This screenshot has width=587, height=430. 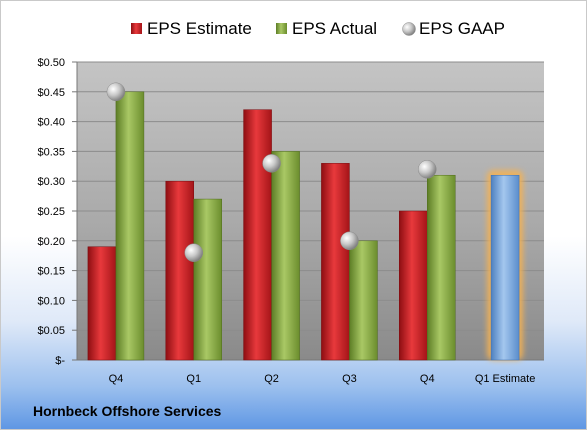 What do you see at coordinates (60, 361) in the screenshot?
I see `y-tick-label: $-` at bounding box center [60, 361].